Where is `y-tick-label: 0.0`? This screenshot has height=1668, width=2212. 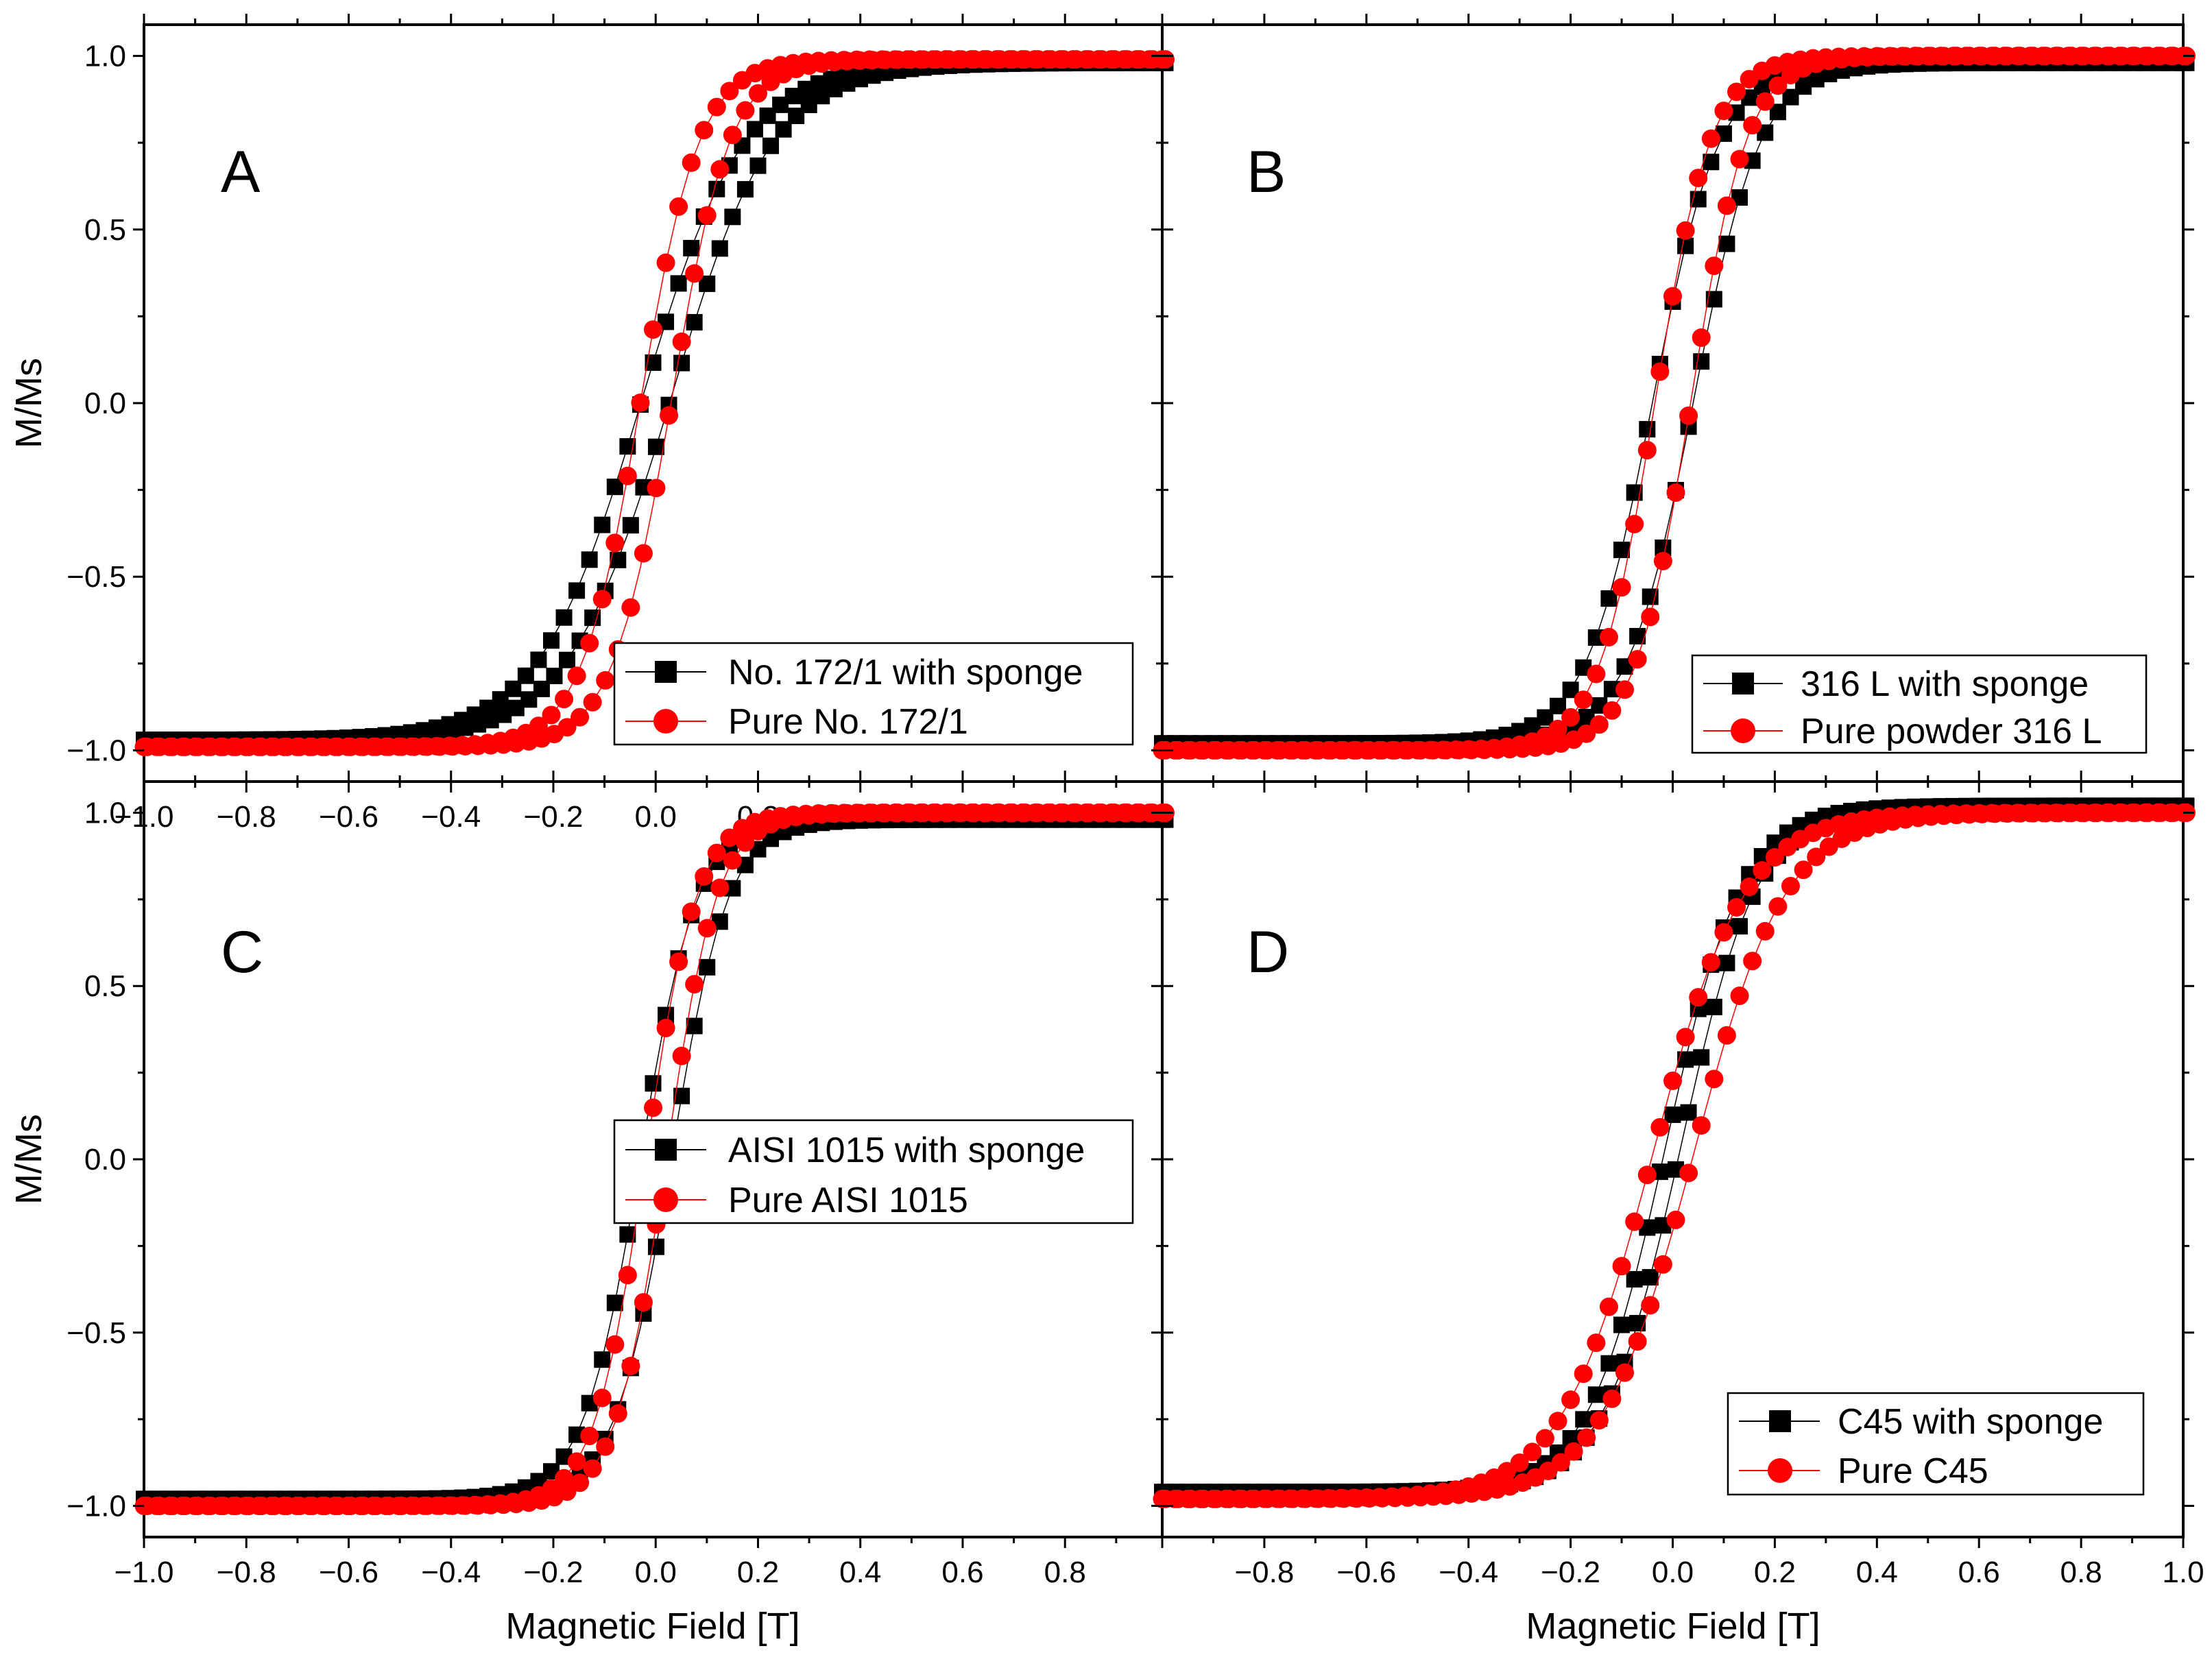 y-tick-label: 0.0 is located at coordinates (105, 1159).